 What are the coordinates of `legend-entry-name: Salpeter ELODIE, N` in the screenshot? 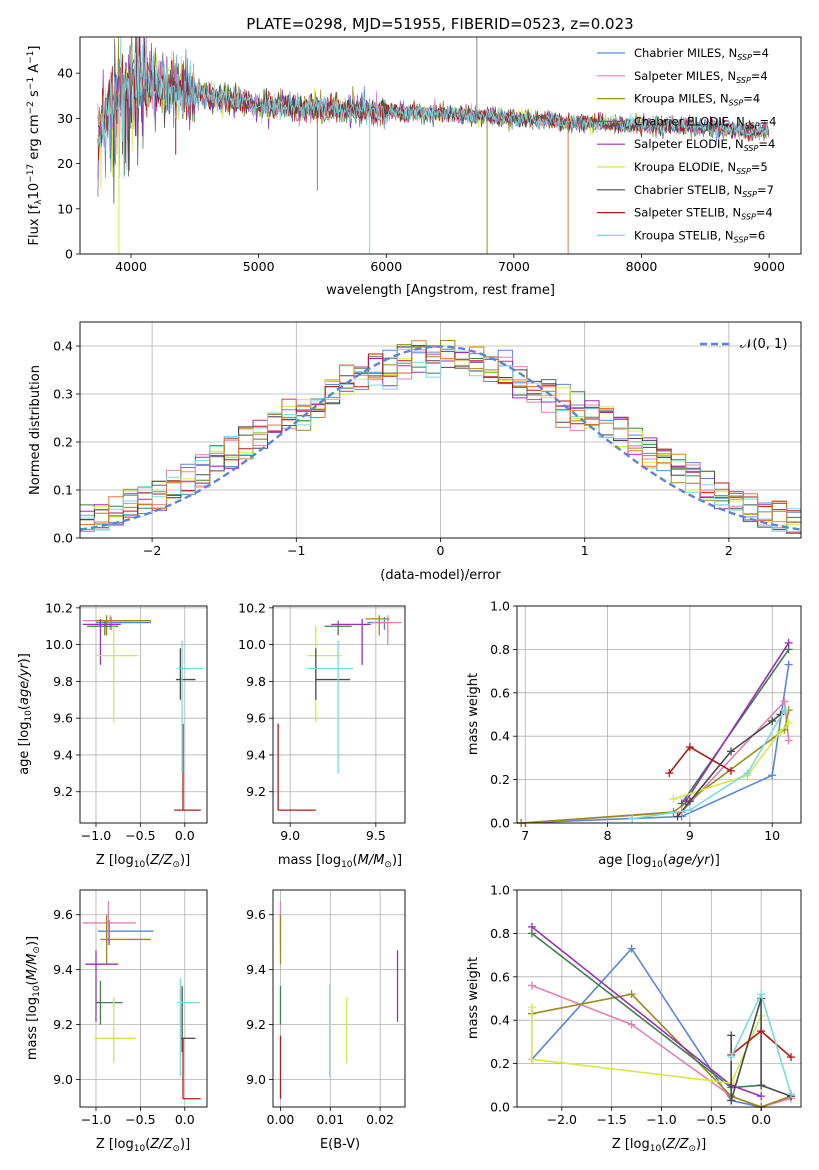 It's located at (689, 144).